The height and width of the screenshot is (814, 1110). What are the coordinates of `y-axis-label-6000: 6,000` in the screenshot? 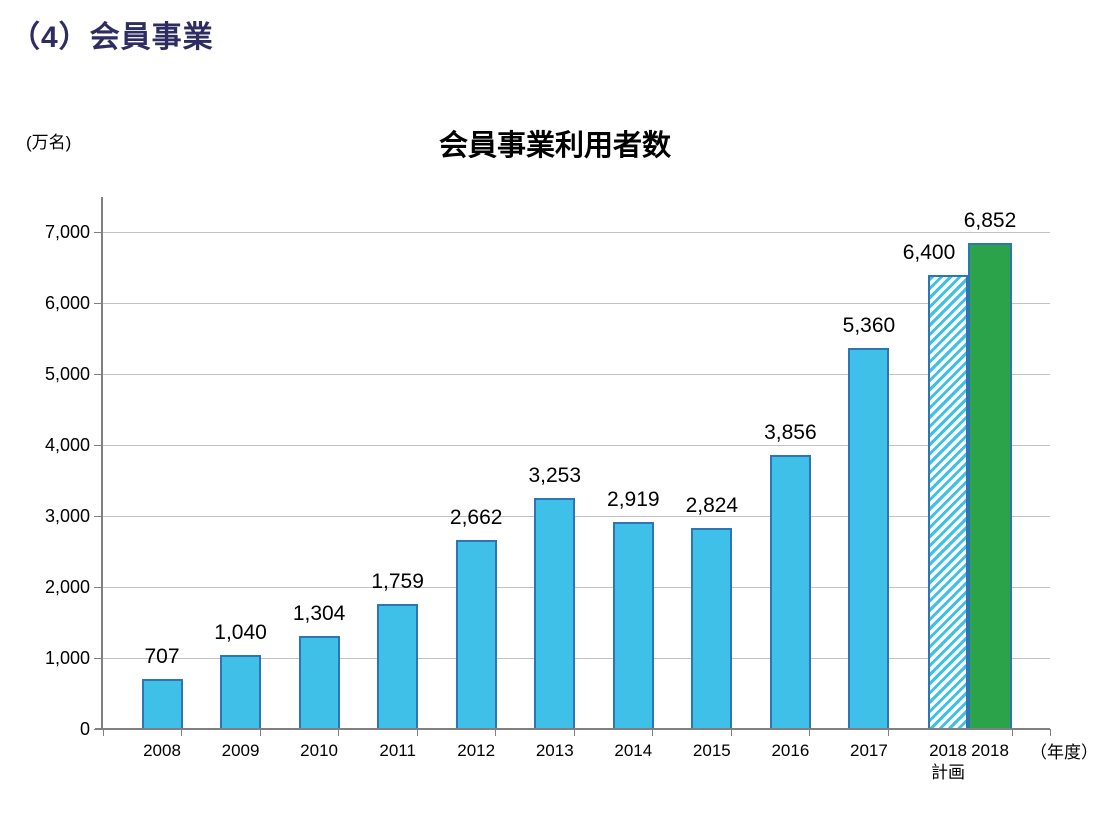 It's located at (67, 303).